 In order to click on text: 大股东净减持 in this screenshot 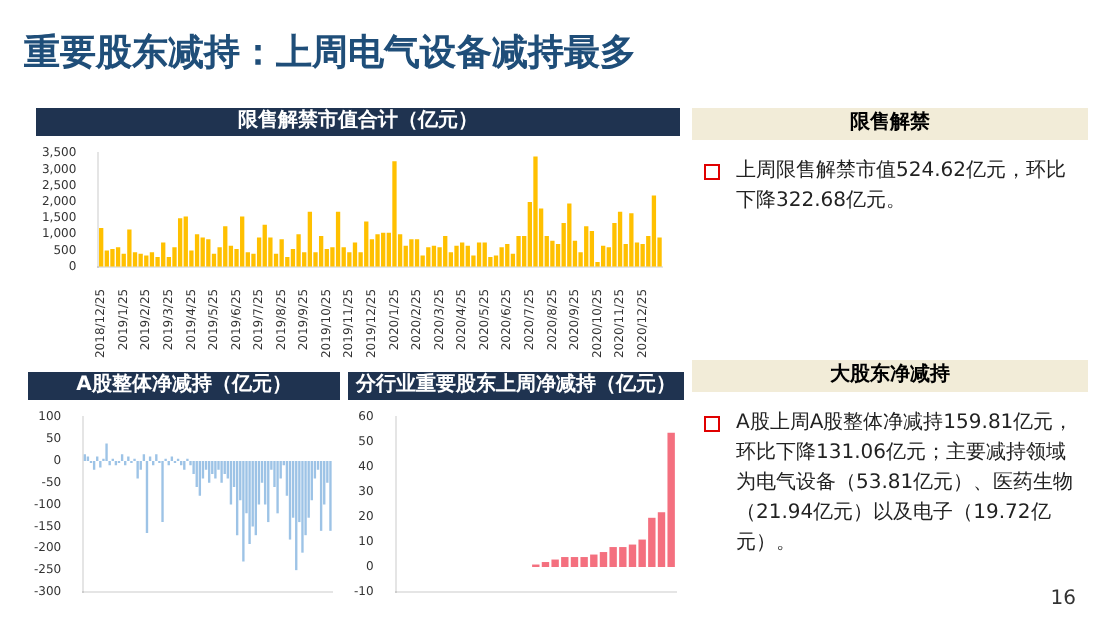, I will do `click(890, 376)`.